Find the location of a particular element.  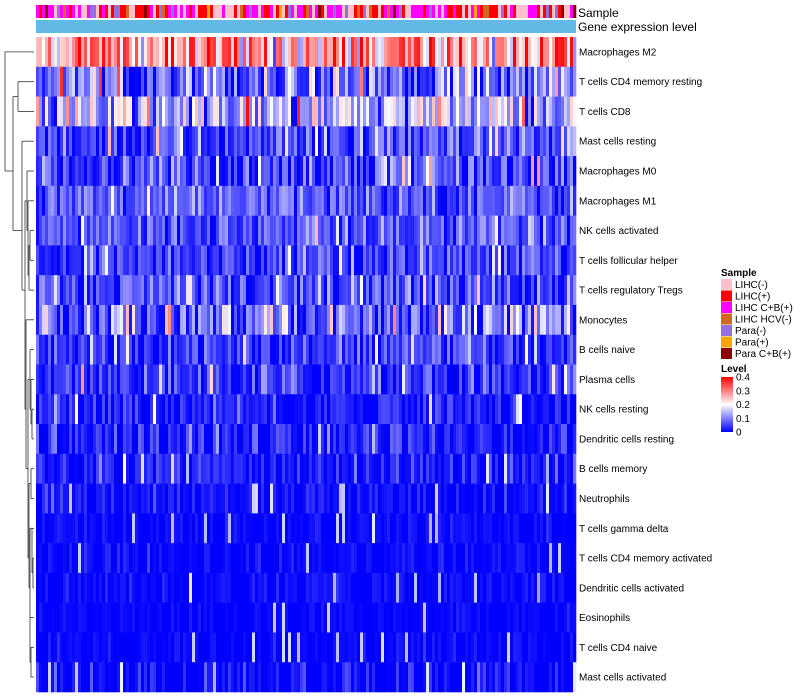

row-label: NK cells activated is located at coordinates (618, 231).